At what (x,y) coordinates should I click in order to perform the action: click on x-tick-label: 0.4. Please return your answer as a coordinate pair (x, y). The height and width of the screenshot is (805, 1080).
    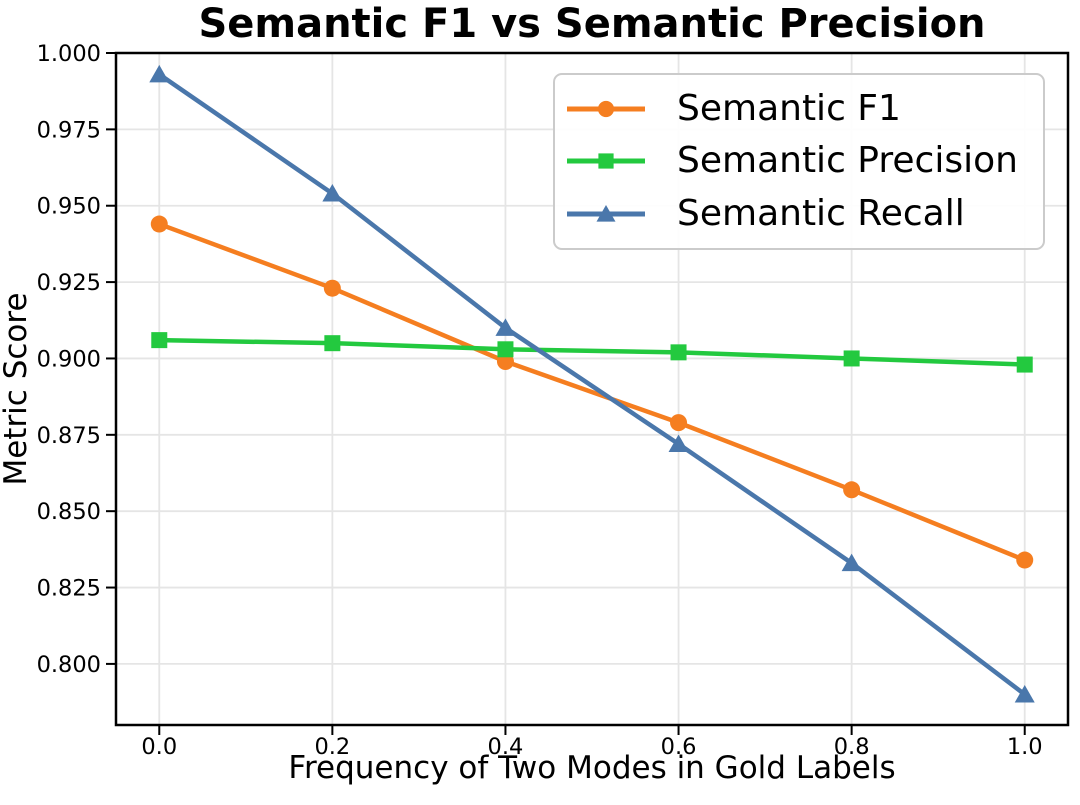
    Looking at the image, I should click on (506, 747).